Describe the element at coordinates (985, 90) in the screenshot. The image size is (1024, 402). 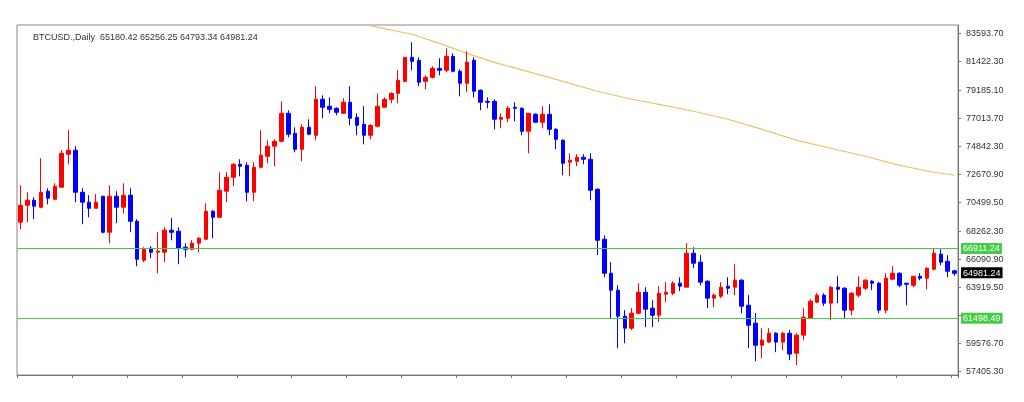
I see `y-tick-label: 79185.10` at that location.